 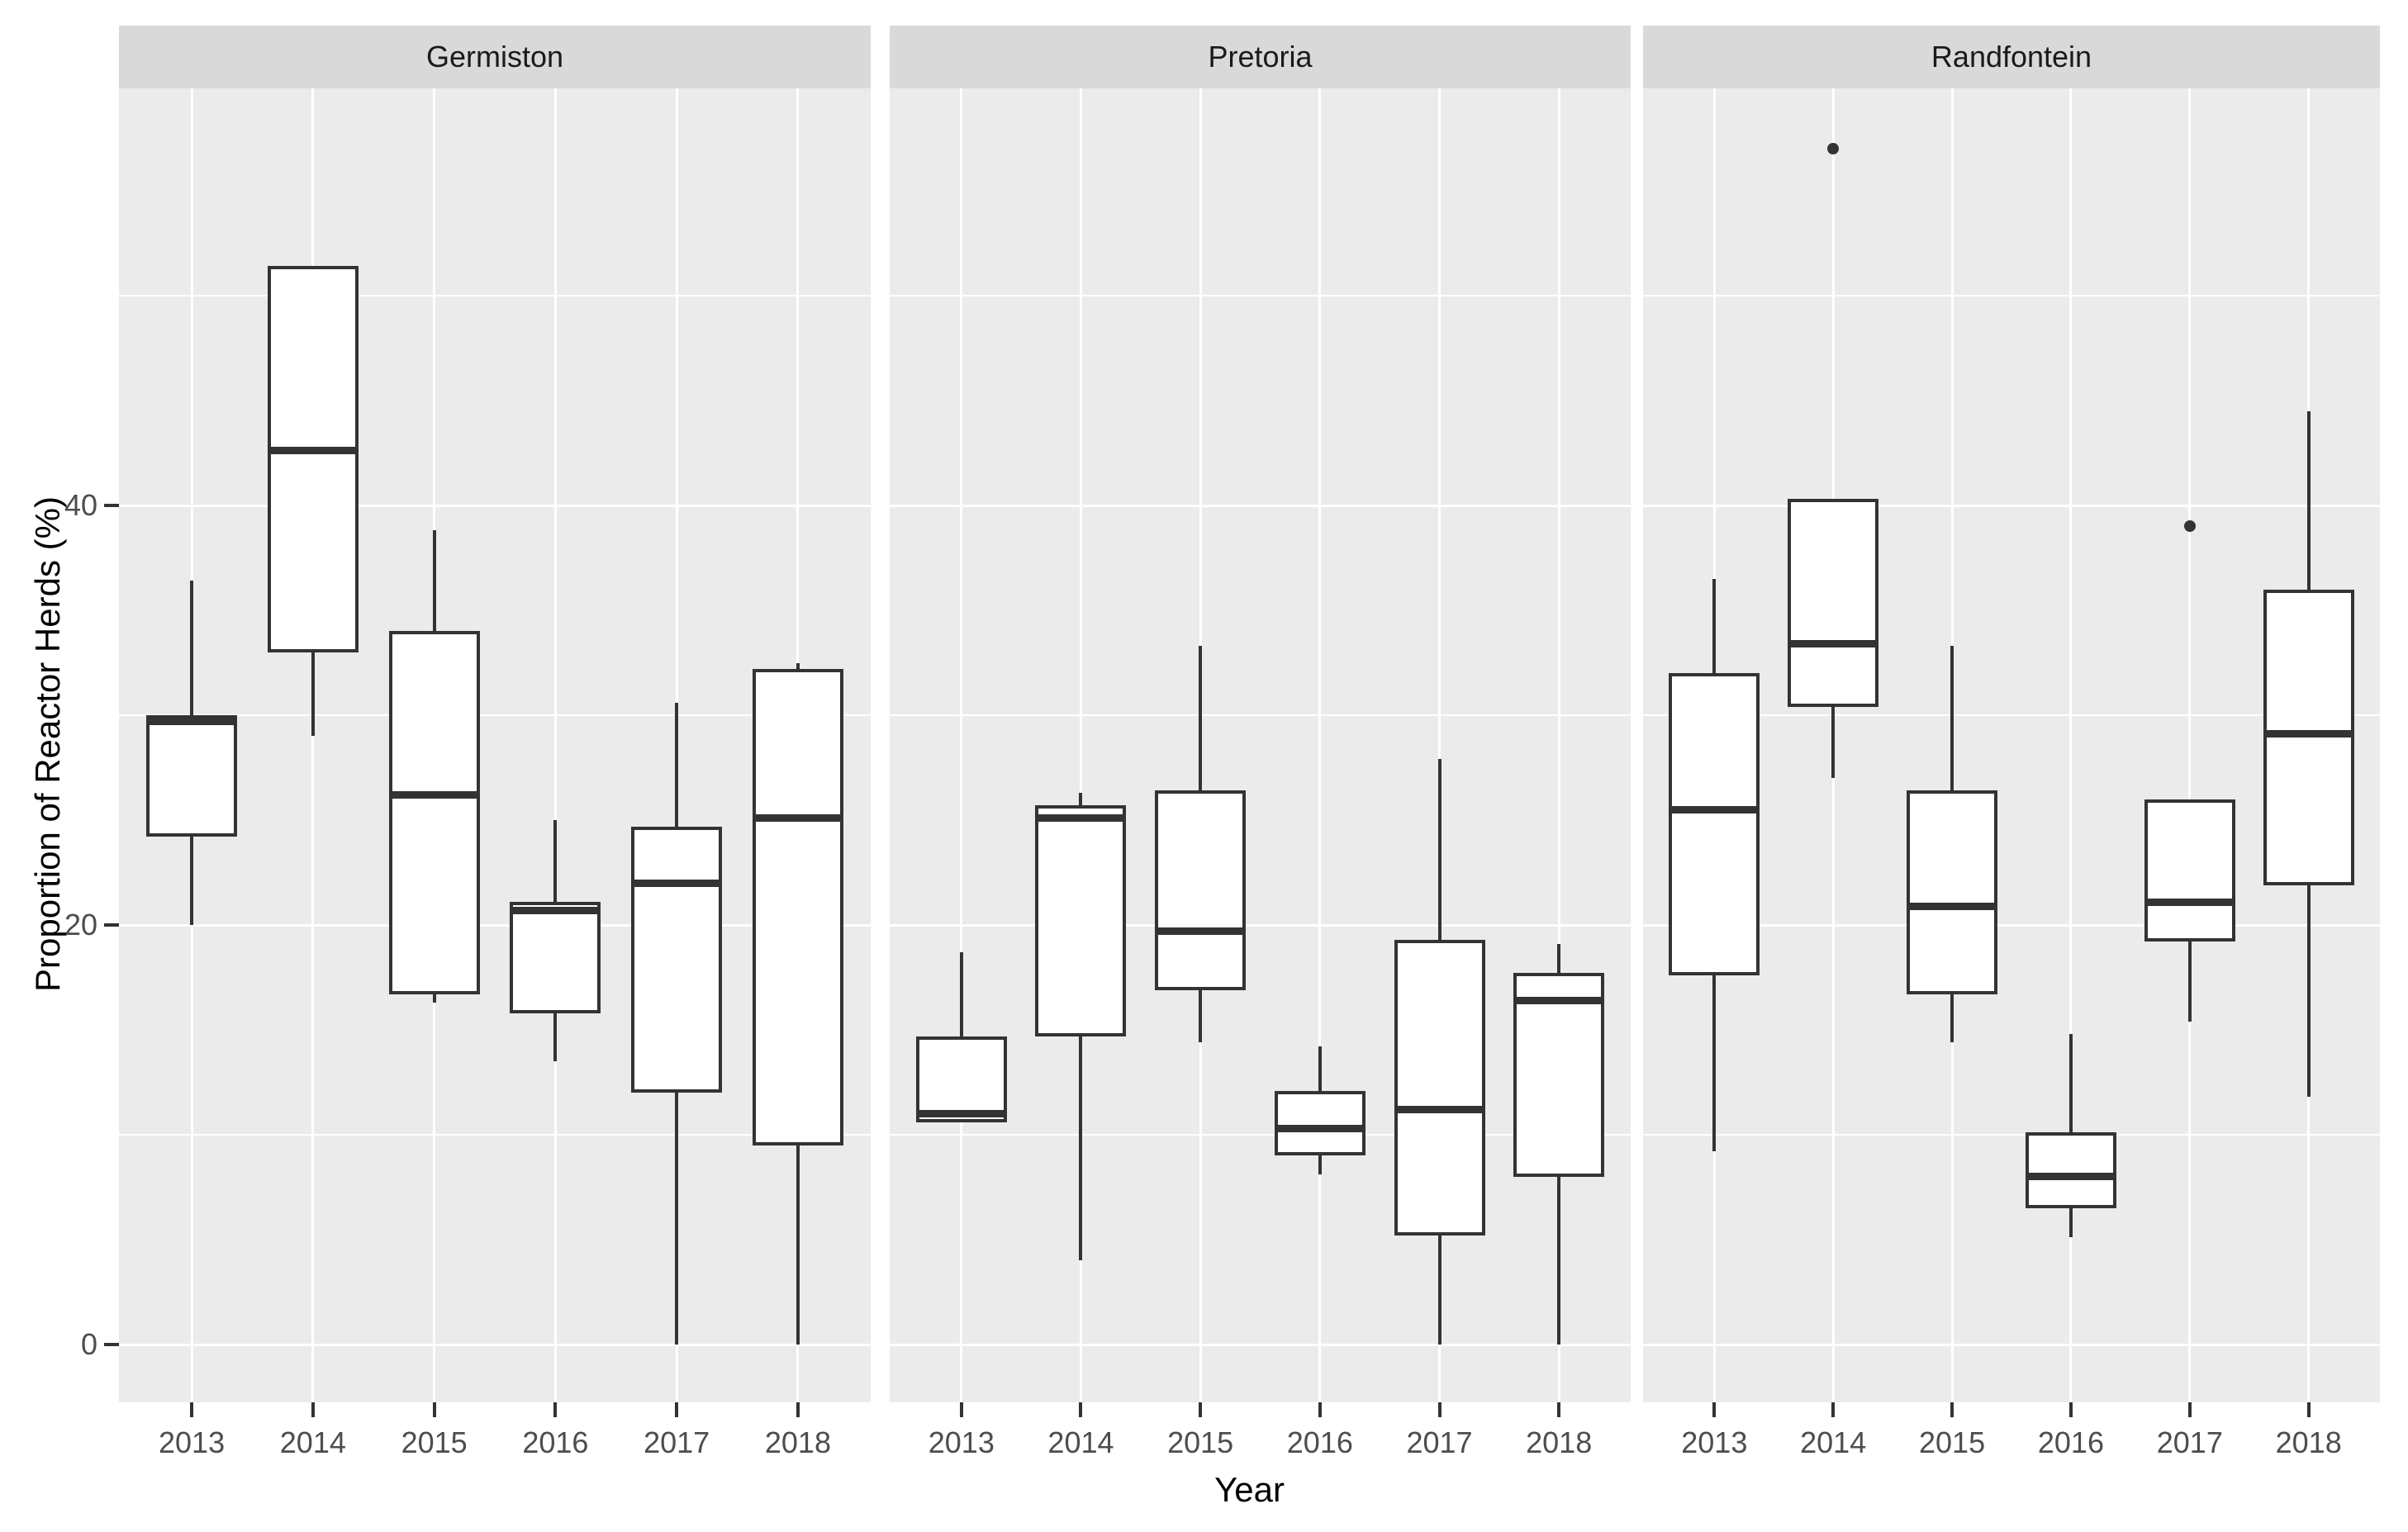 I want to click on y-axis-title: Proportion of Reactor Herds (%), so click(x=48, y=744).